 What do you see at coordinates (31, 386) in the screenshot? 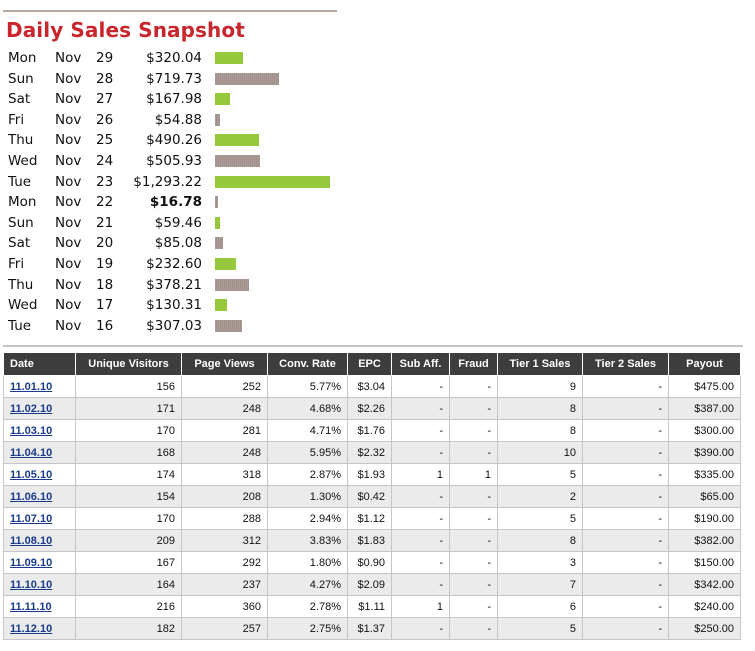
I see `date-link: 11.01.10` at bounding box center [31, 386].